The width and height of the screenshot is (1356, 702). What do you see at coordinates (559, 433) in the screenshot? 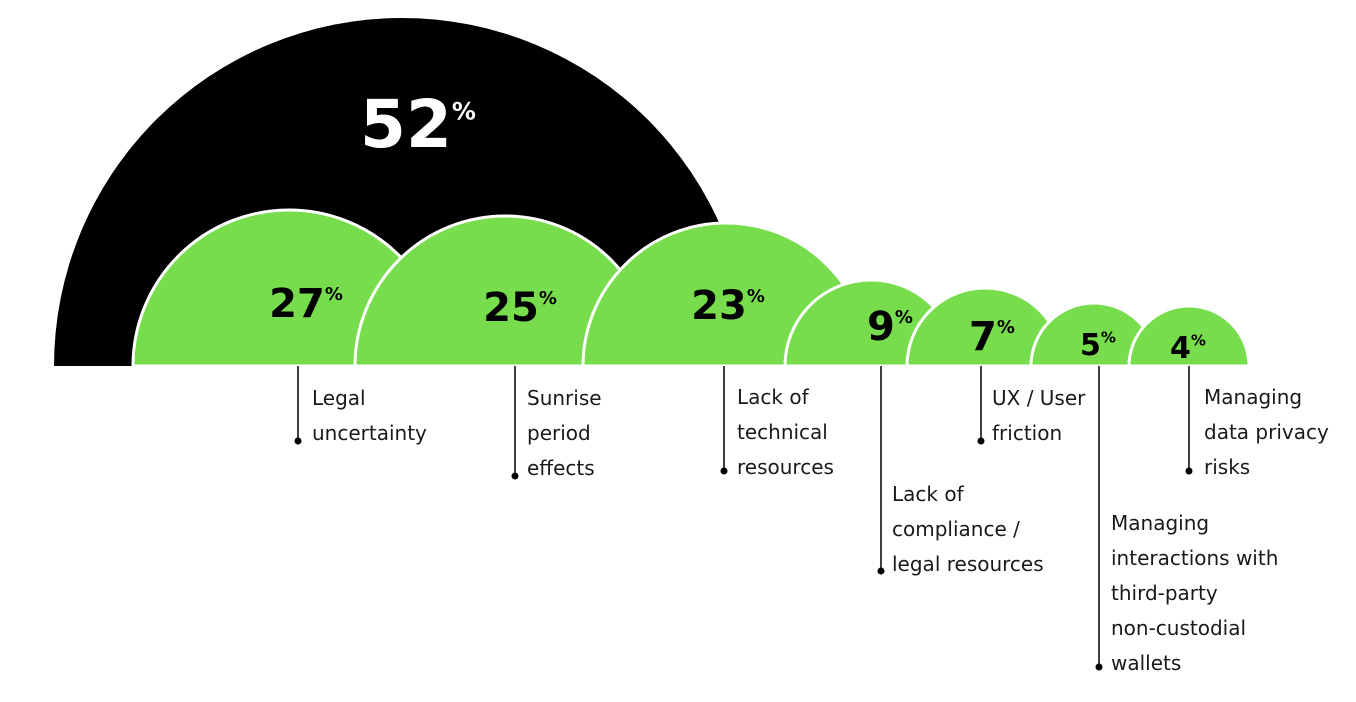
I see `category-label-line: period` at bounding box center [559, 433].